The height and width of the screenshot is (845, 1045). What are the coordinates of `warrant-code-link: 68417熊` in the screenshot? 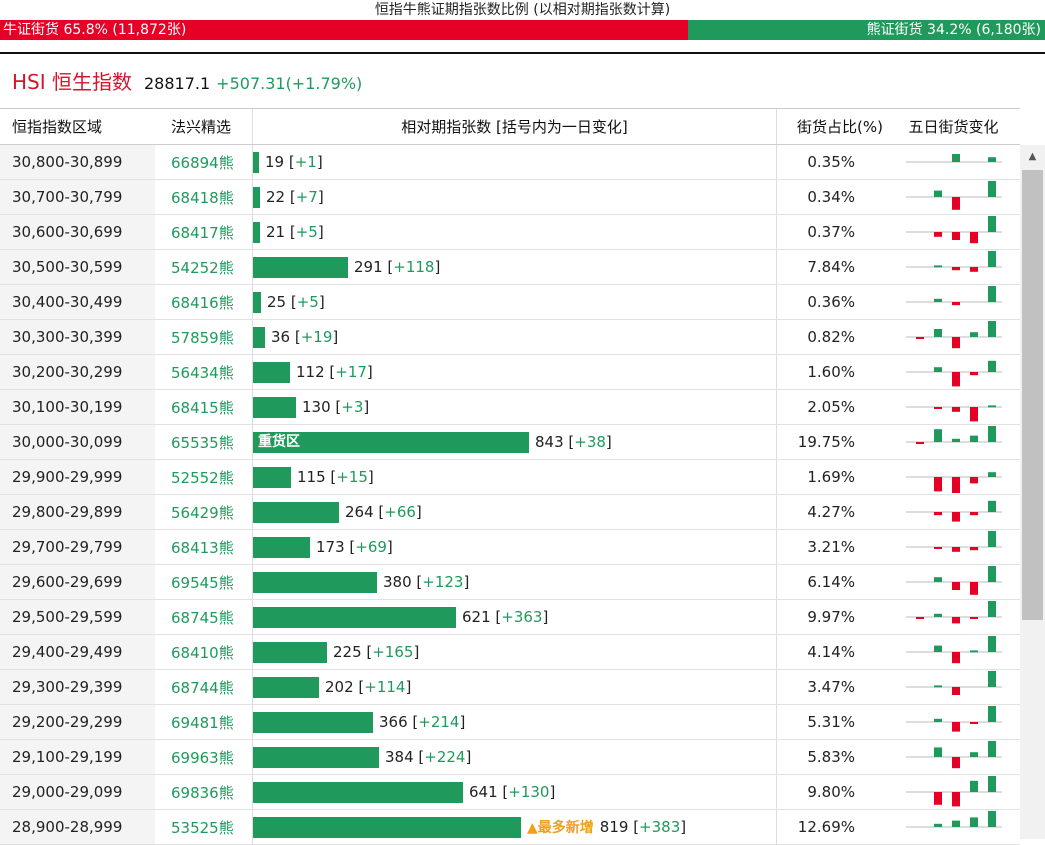 It's located at (202, 232).